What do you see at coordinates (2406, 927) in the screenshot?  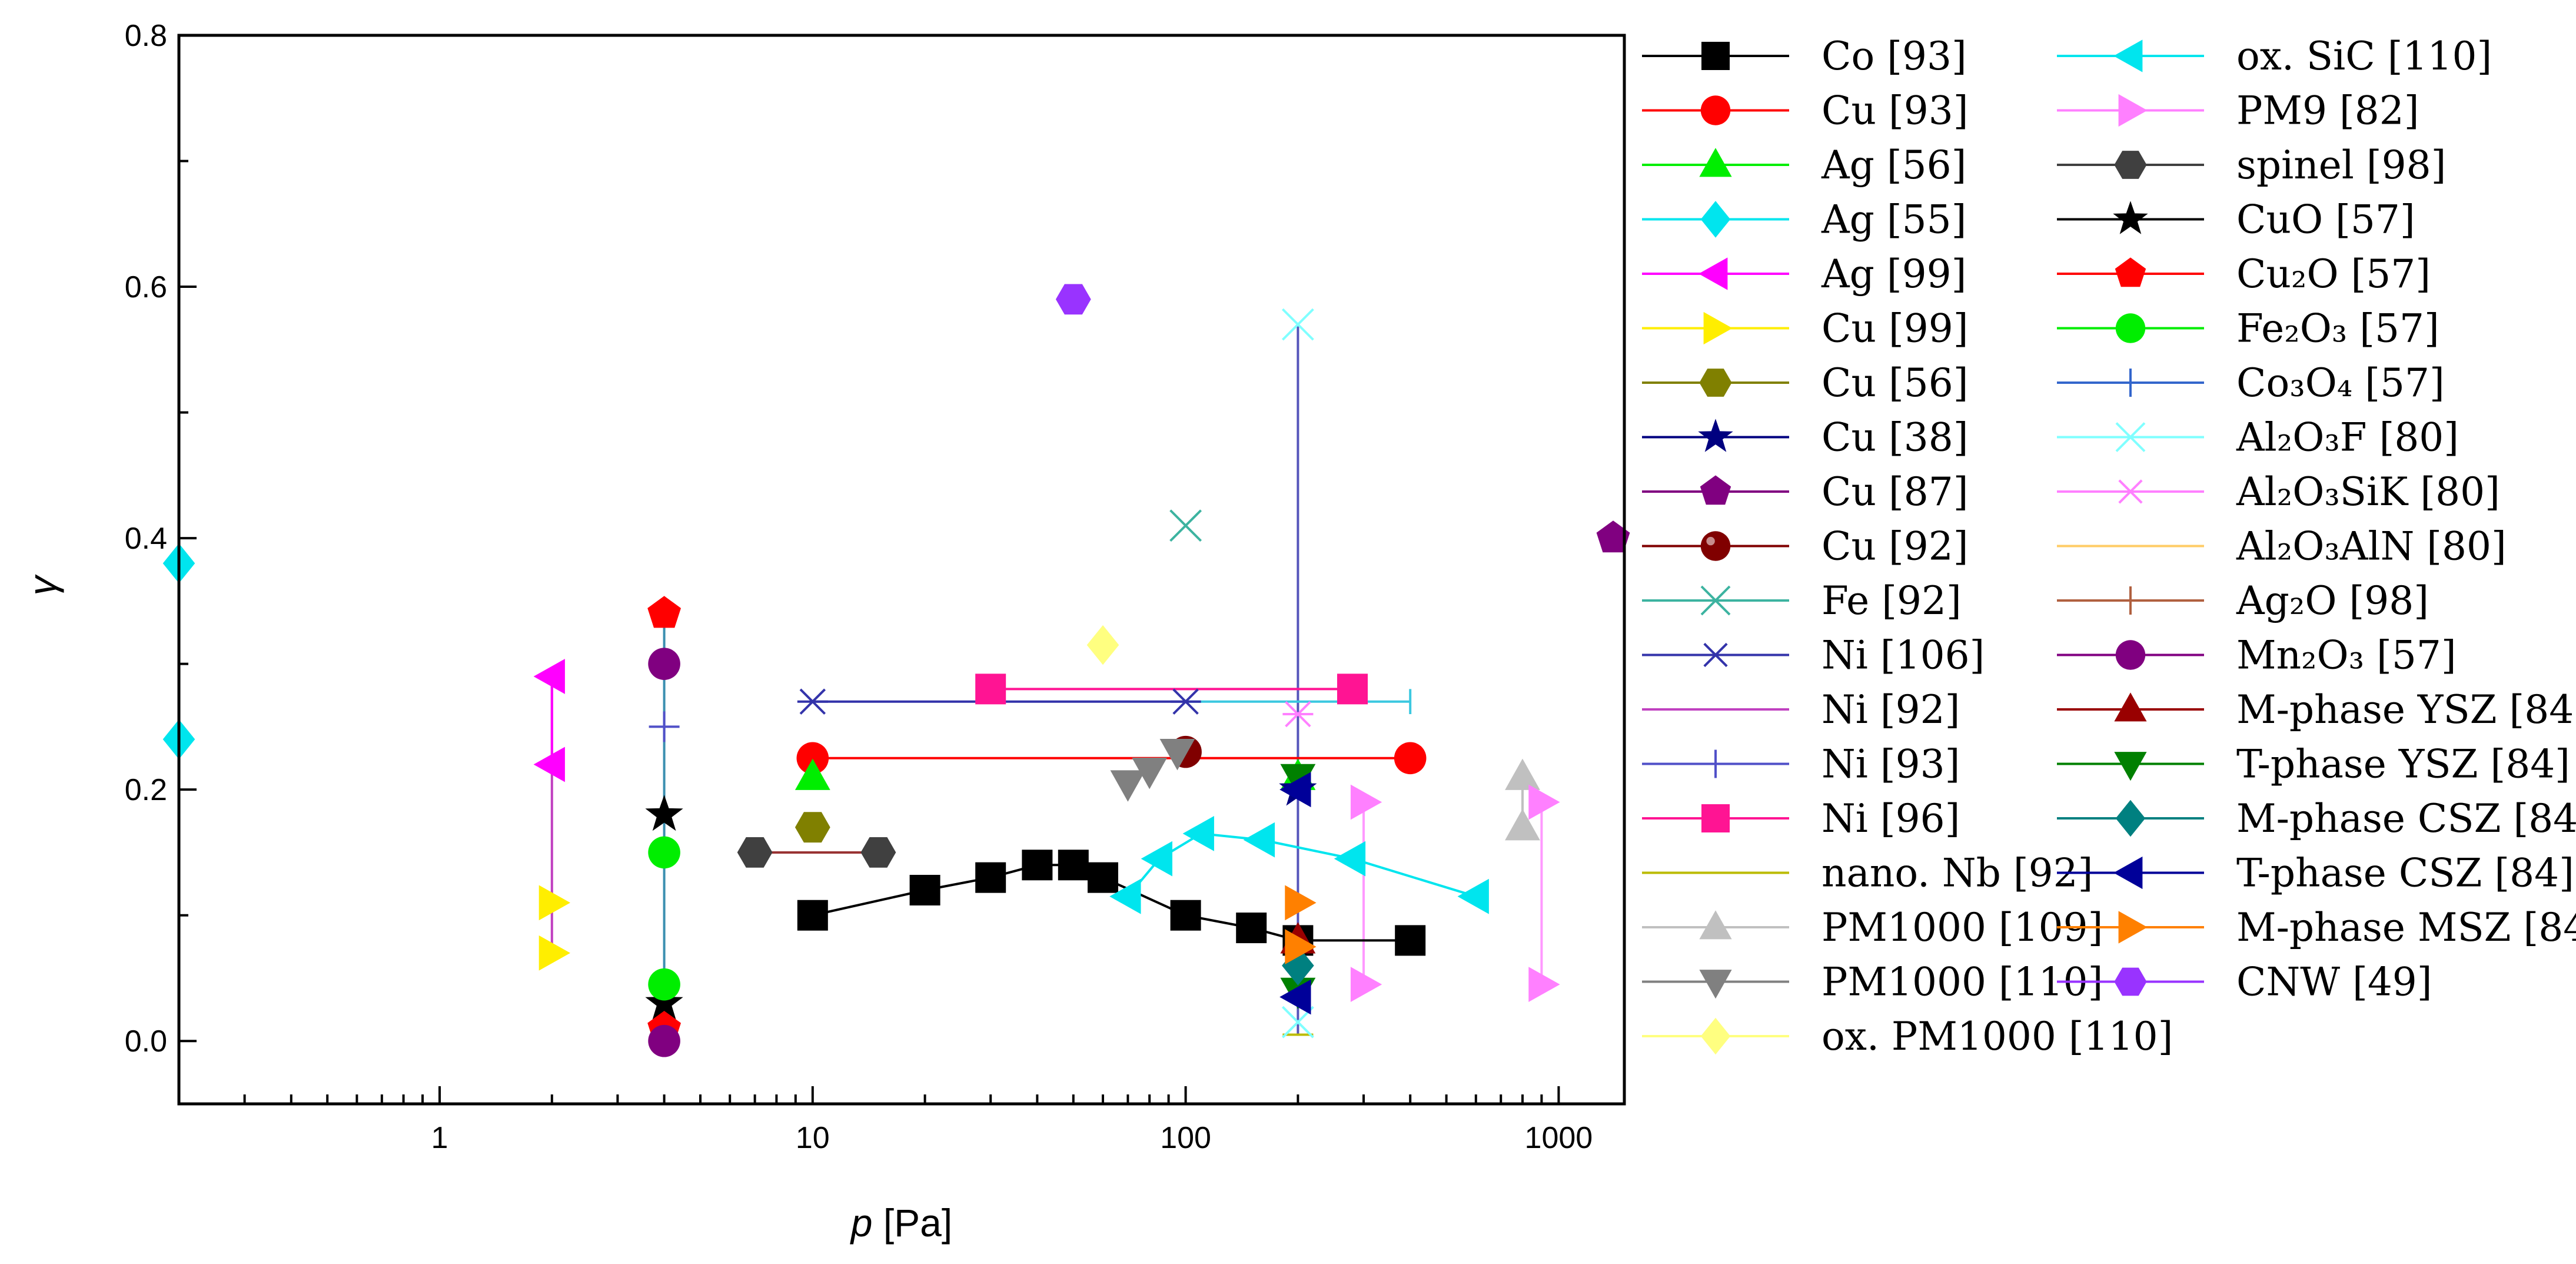 I see `legend-label: M-phase MSZ [84]` at bounding box center [2406, 927].